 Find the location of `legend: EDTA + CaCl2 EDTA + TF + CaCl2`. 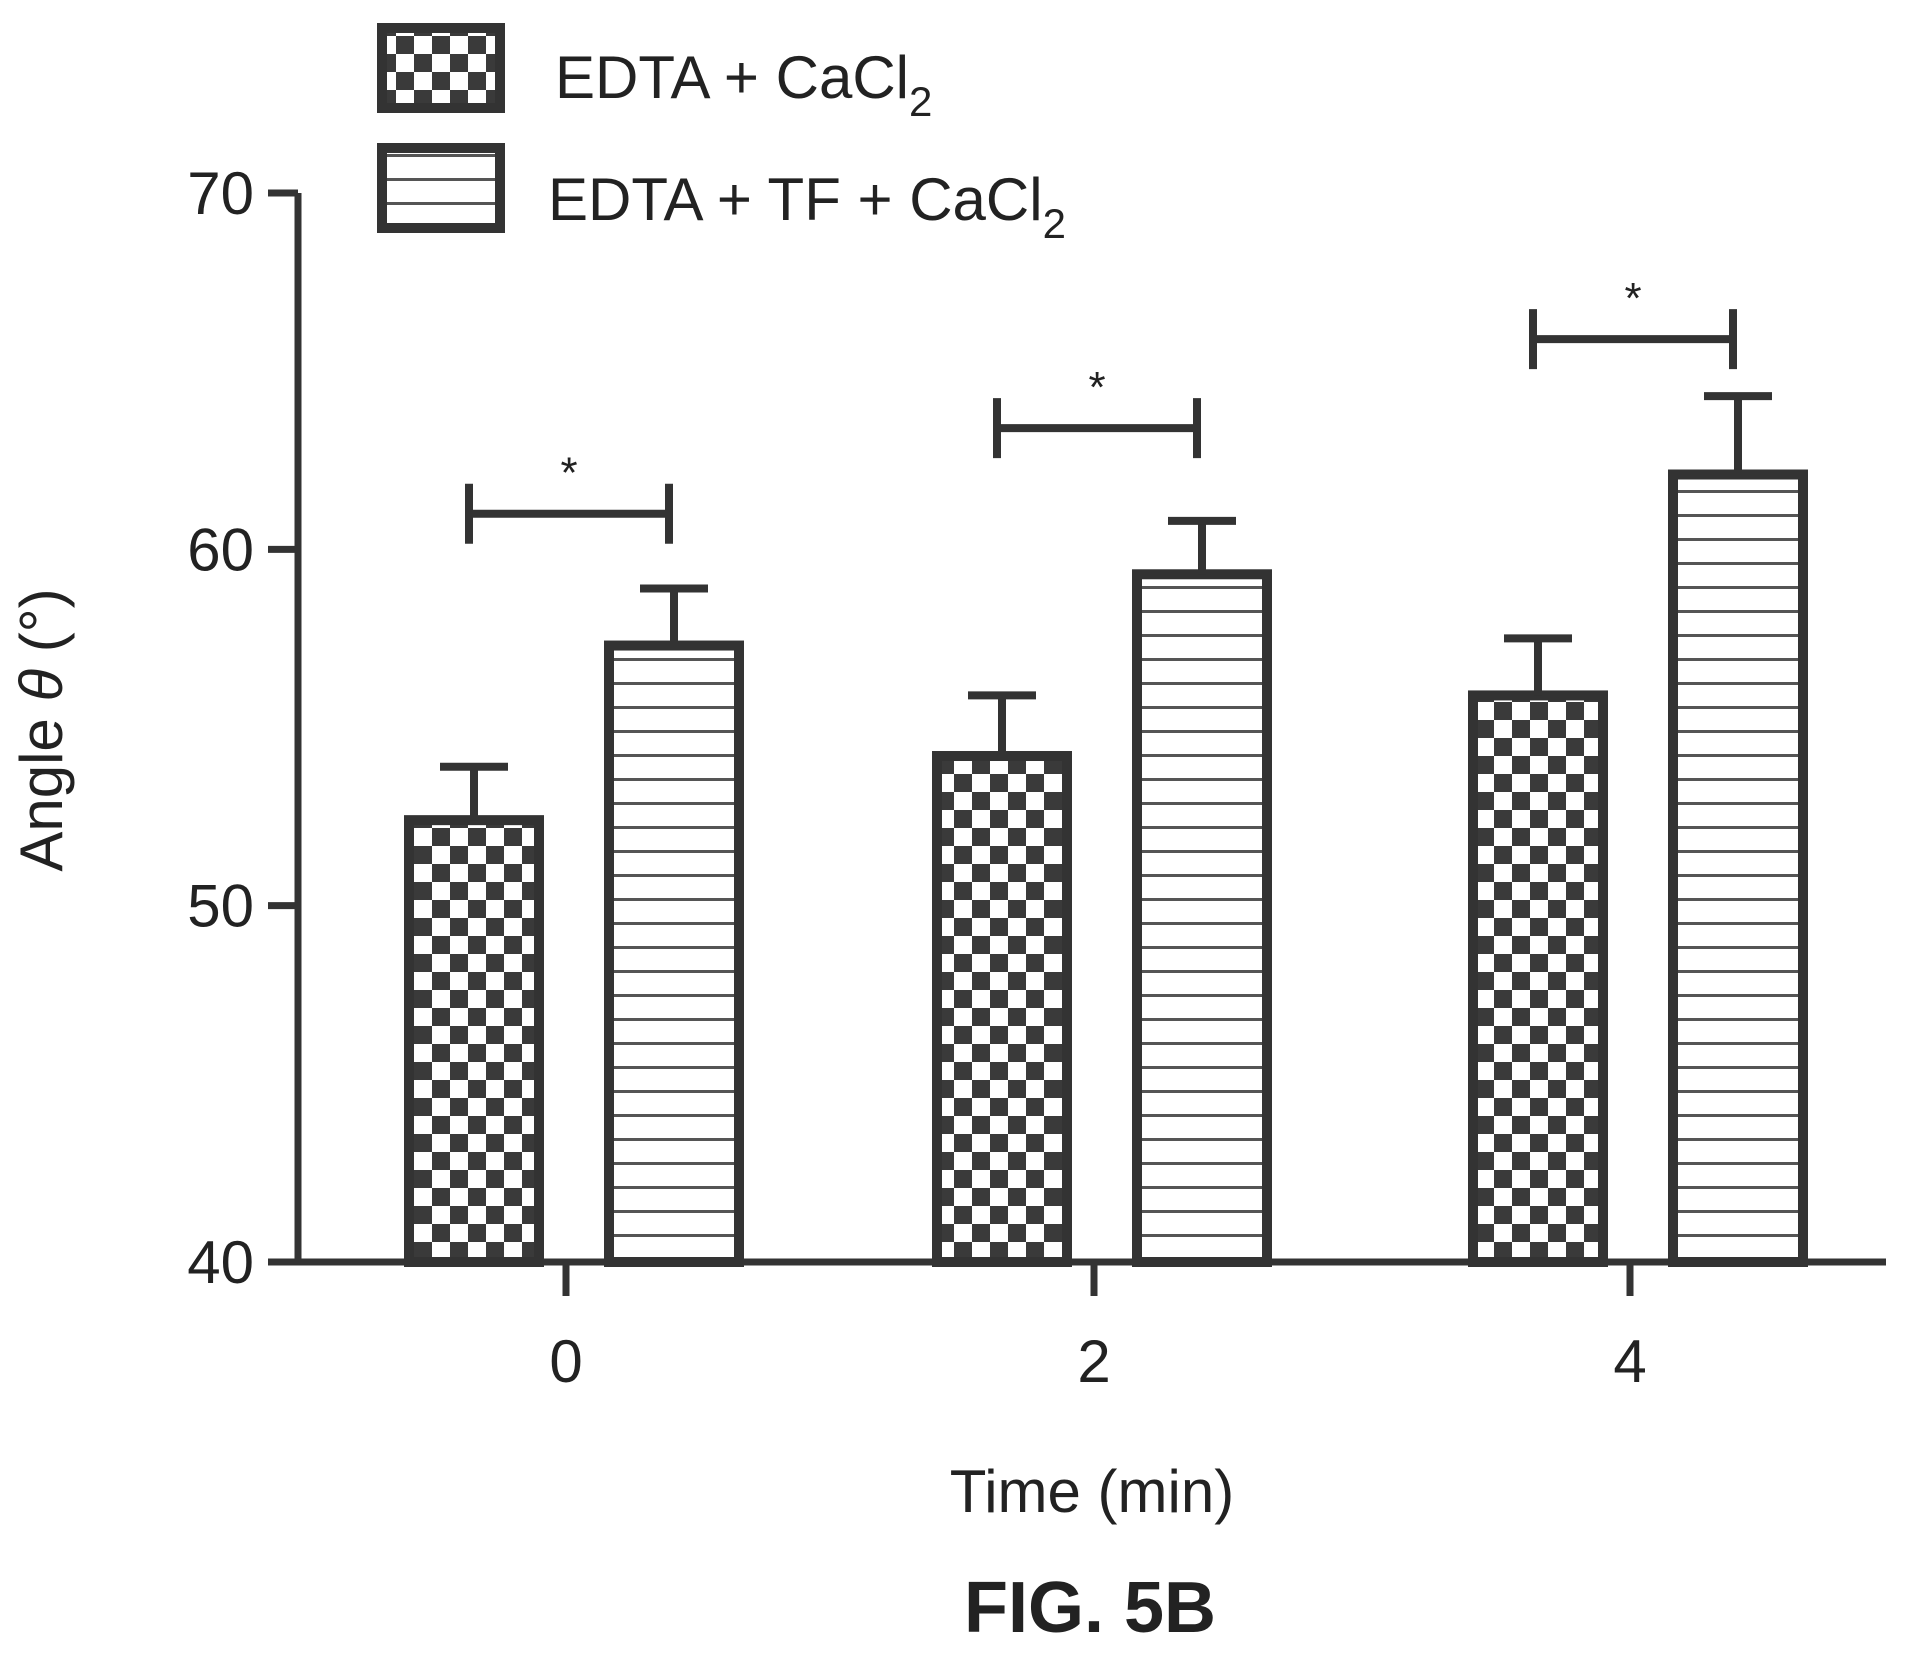

legend: EDTA + CaCl2 EDTA + TF + CaCl2 is located at coordinates (721, 135).